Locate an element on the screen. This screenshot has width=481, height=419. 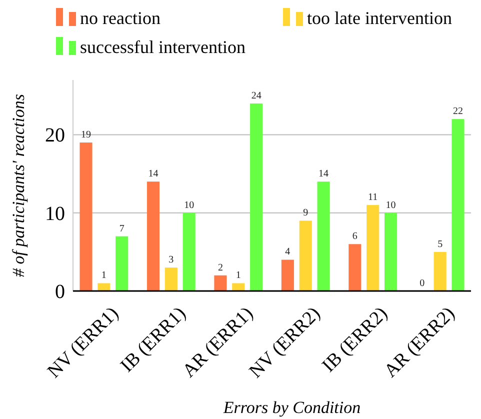
data-label: 7 is located at coordinates (121, 228).